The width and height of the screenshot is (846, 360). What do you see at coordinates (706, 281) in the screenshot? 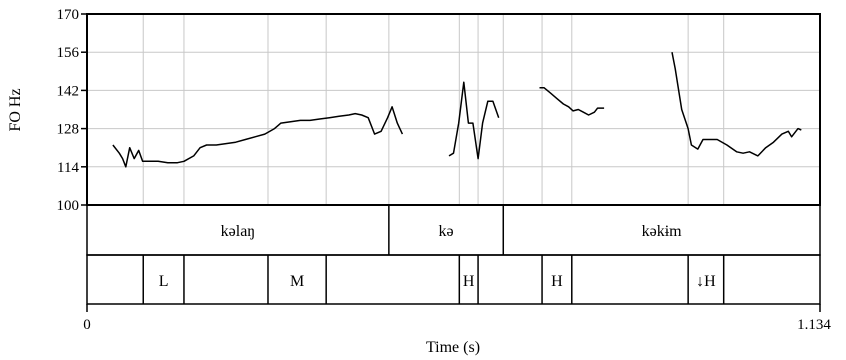
I see `tone-label: ↓H` at bounding box center [706, 281].